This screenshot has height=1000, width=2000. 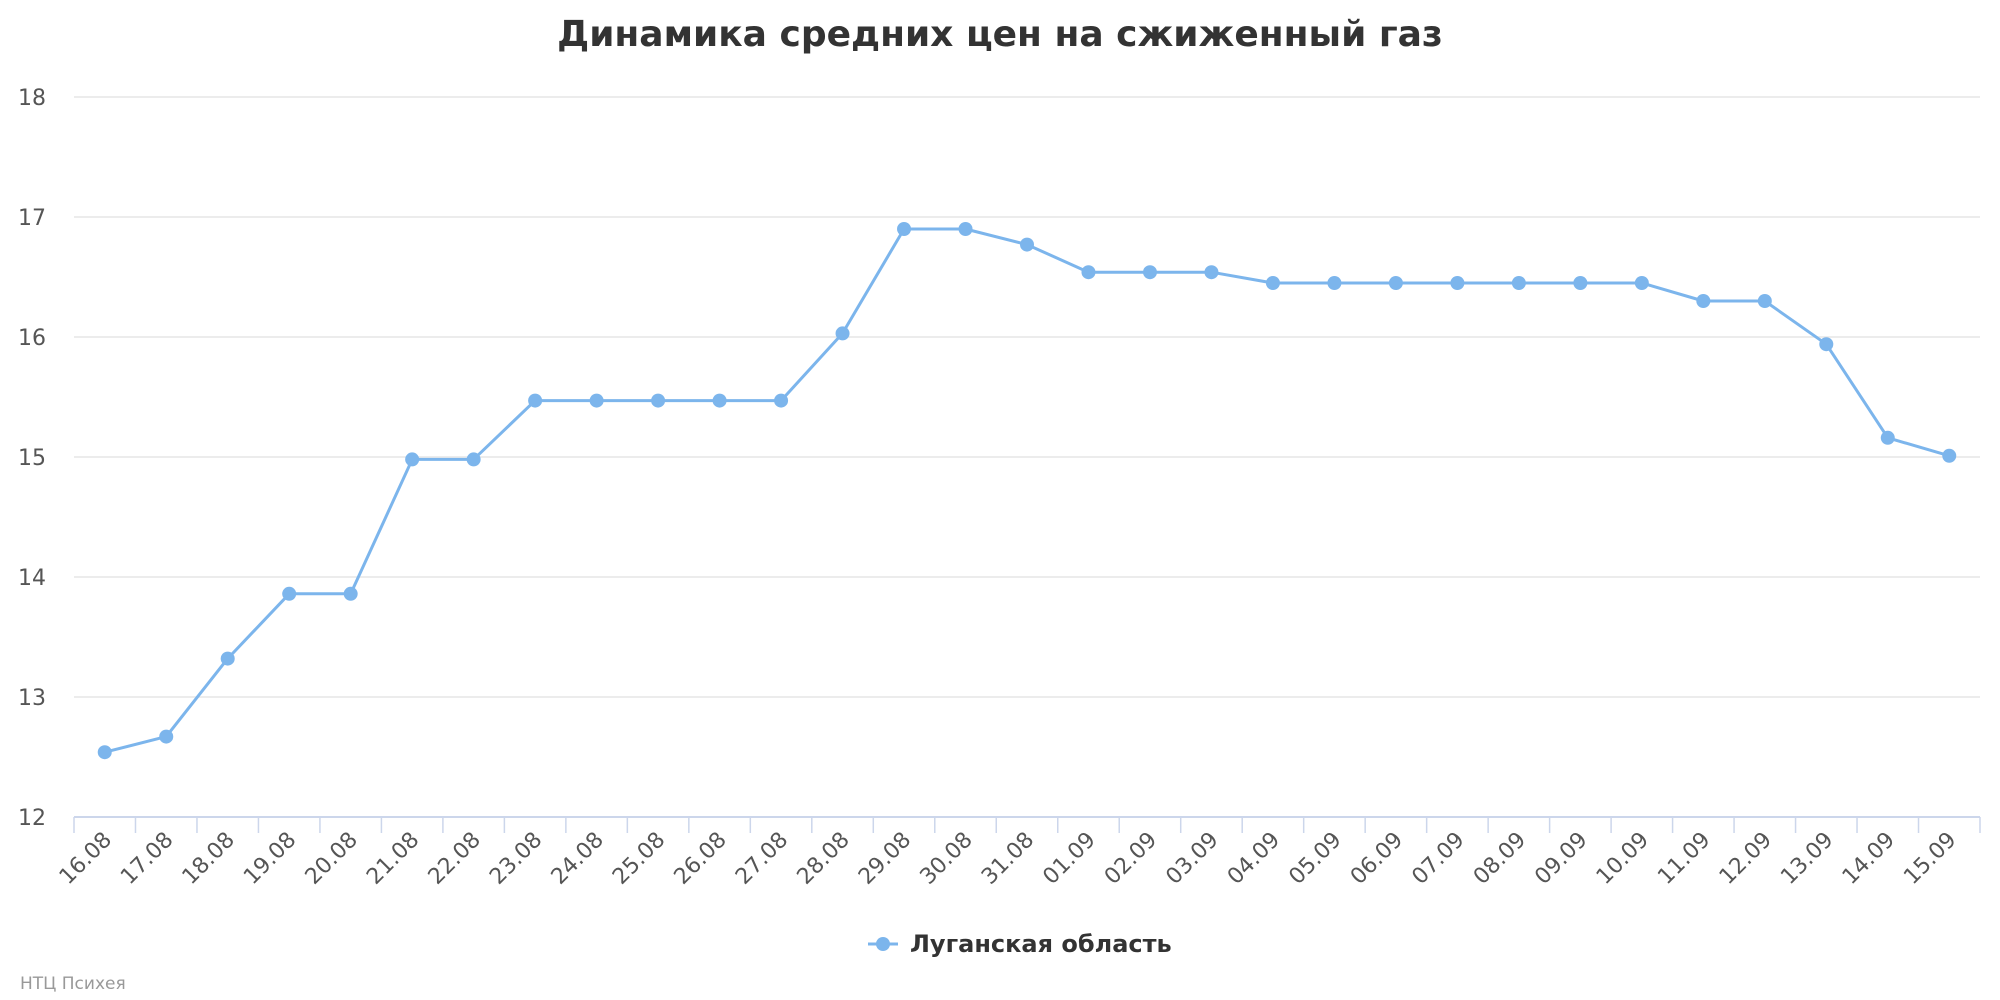 What do you see at coordinates (332, 859) in the screenshot?
I see `x-tick-label: 20.08` at bounding box center [332, 859].